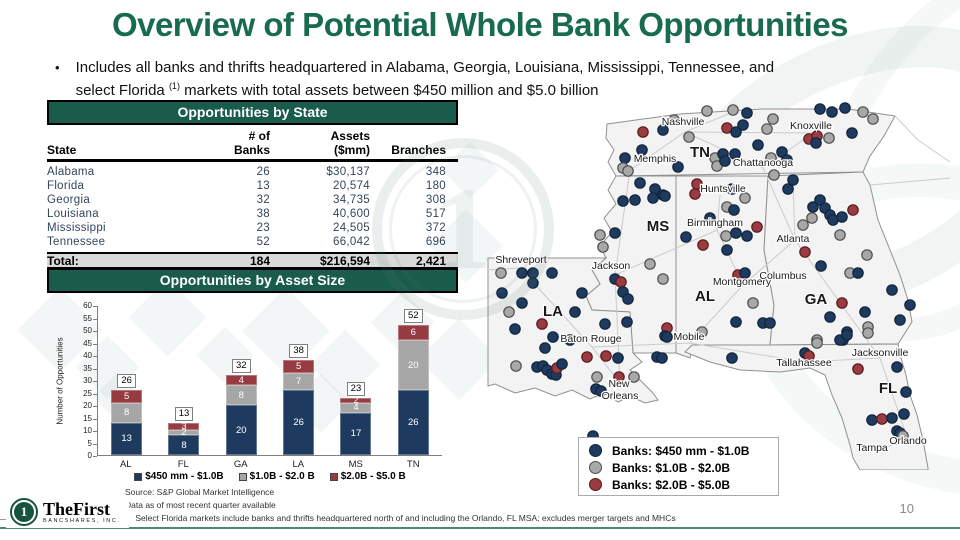 The width and height of the screenshot is (960, 540). Describe the element at coordinates (179, 476) in the screenshot. I see `legend-item: $450 mm - $1.0B` at that location.